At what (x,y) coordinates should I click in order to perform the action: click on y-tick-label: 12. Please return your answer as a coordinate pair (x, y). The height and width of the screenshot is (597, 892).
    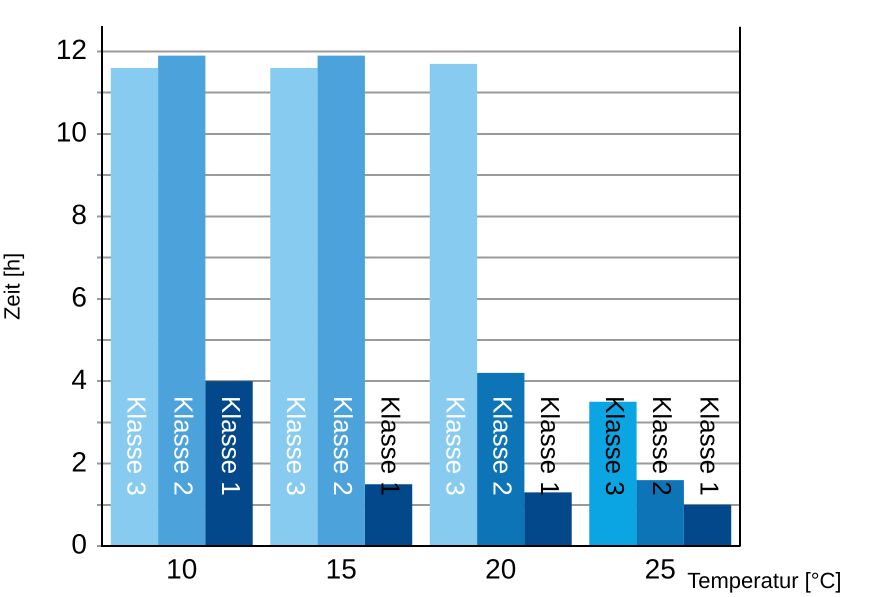
    Looking at the image, I should click on (71, 50).